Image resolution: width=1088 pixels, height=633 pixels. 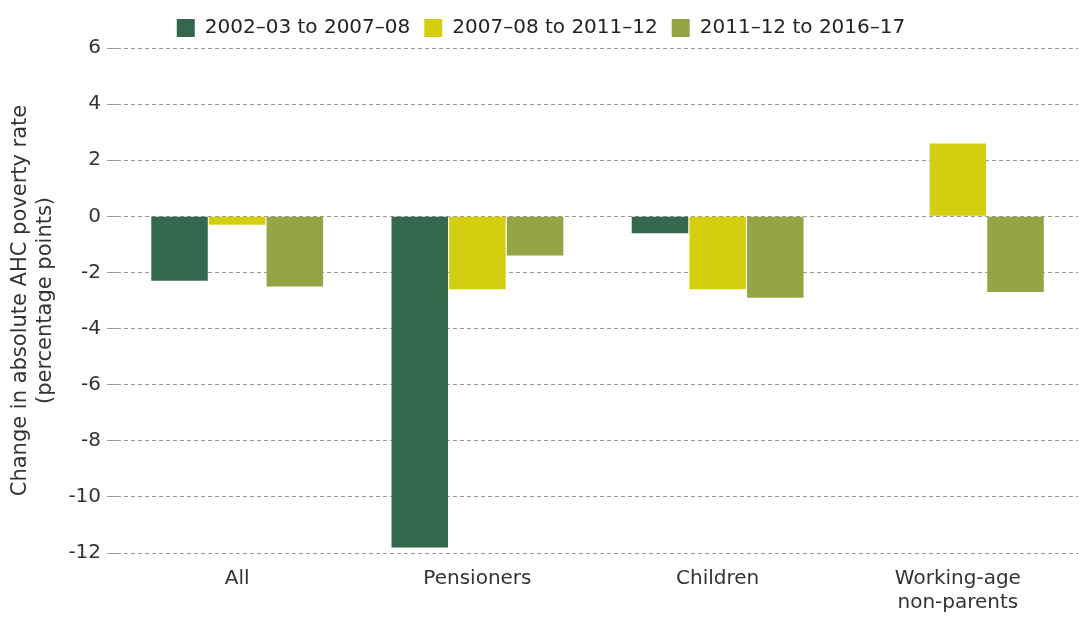 I want to click on y-tick-label: -8, so click(x=91, y=438).